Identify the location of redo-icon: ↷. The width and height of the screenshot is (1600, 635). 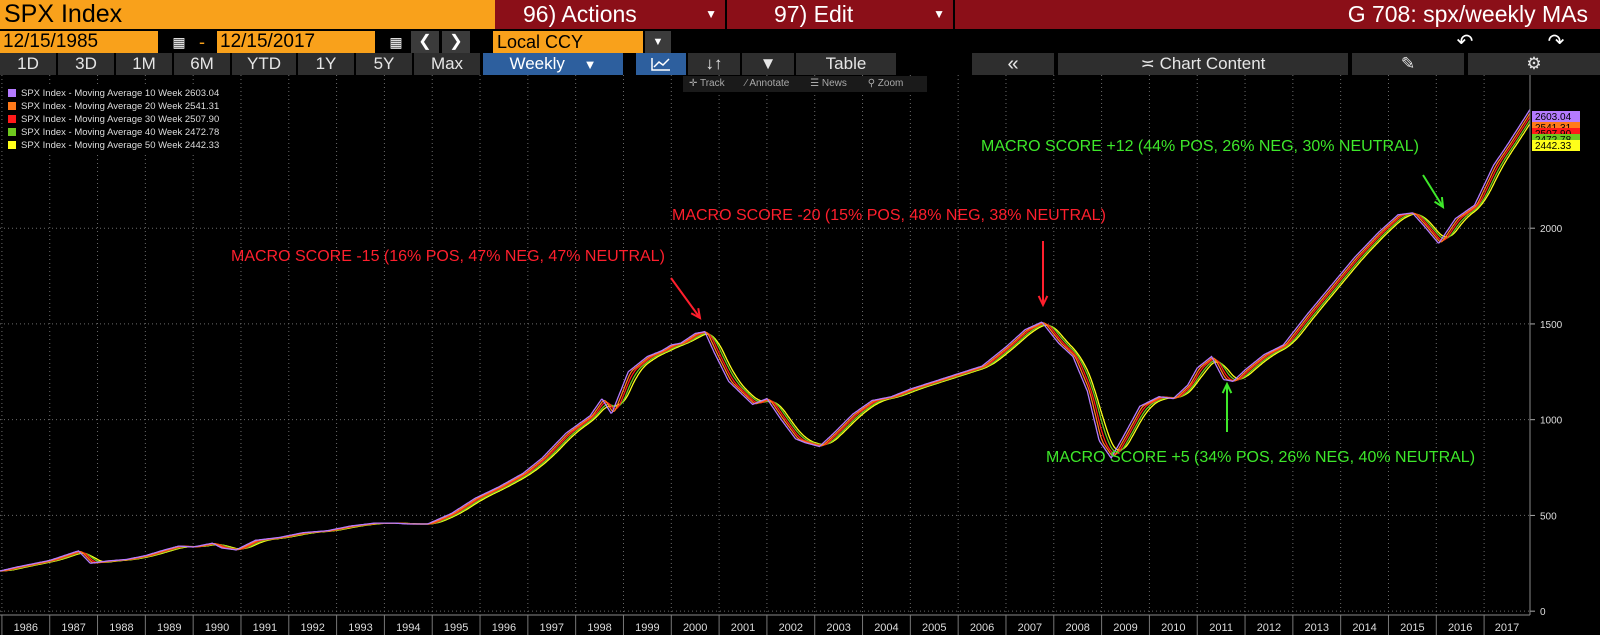
(1556, 42).